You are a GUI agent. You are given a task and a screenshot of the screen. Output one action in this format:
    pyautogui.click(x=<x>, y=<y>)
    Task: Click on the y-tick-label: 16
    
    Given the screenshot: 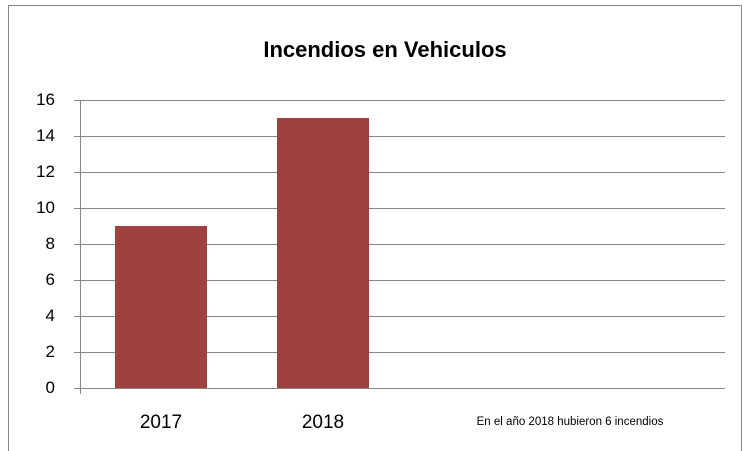 What is the action you would take?
    pyautogui.click(x=45, y=99)
    